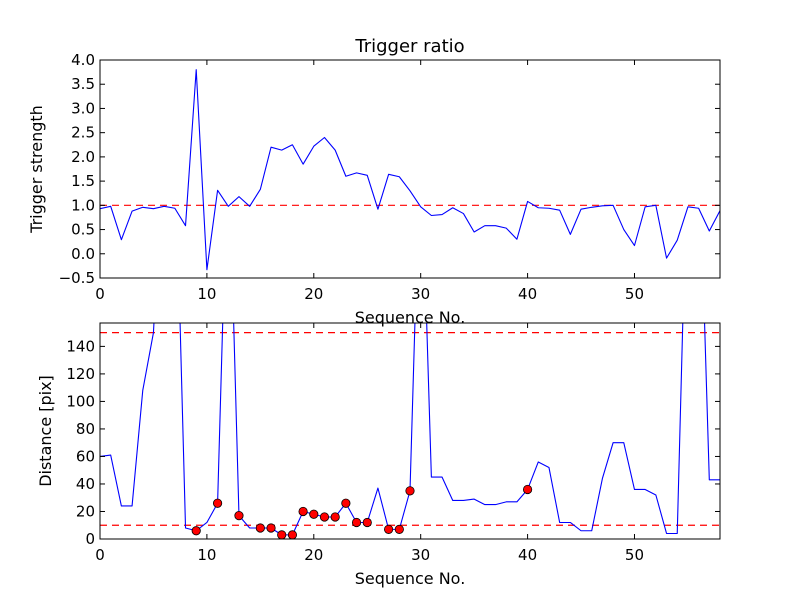 Image resolution: width=800 pixels, height=600 pixels. Describe the element at coordinates (527, 294) in the screenshot. I see `top-x-tick-label: 40` at that location.